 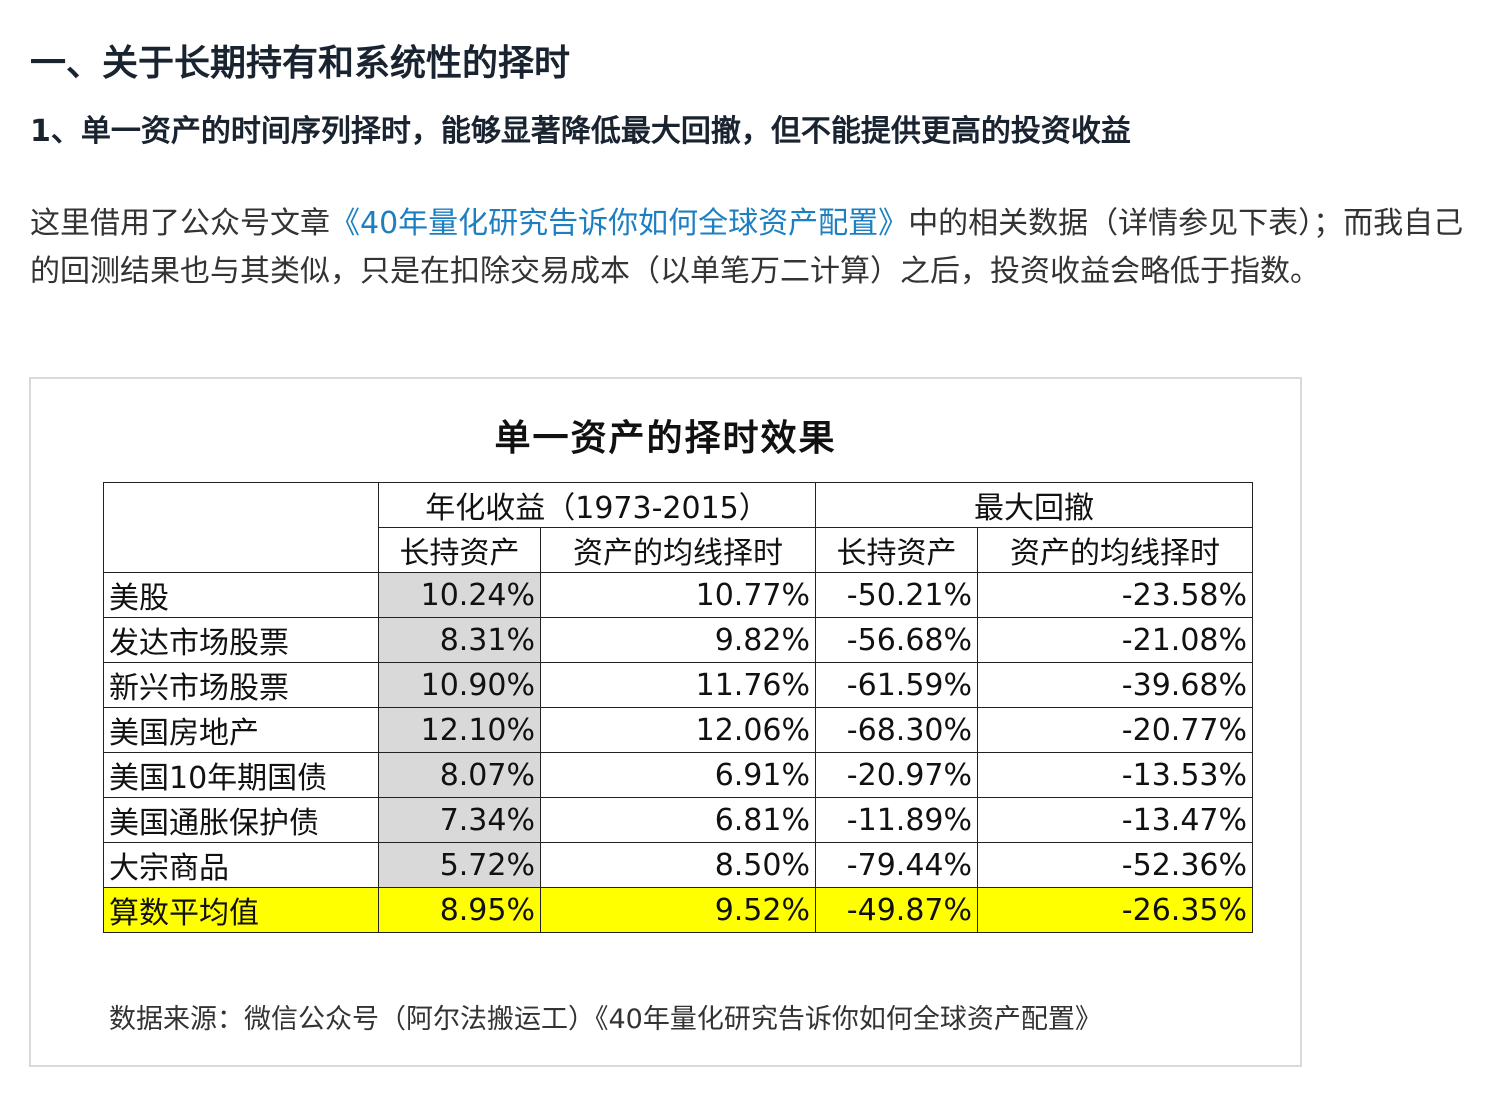 I want to click on table-cell: -26.35%, so click(x=1115, y=910).